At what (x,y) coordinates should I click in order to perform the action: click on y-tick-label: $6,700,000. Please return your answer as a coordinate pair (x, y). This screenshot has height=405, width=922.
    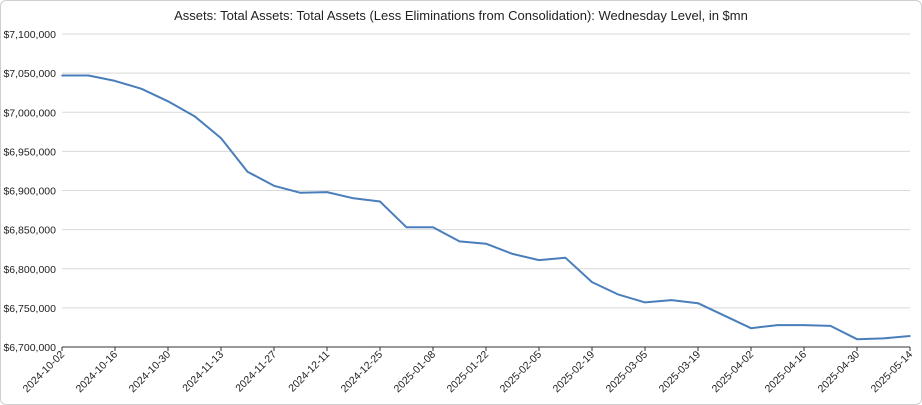
    Looking at the image, I should click on (29, 348).